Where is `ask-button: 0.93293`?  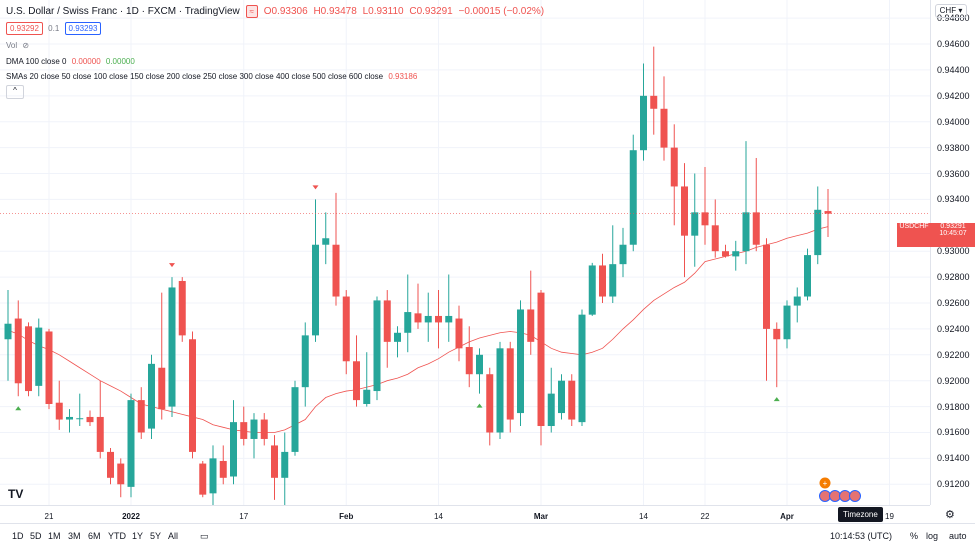 ask-button: 0.93293 is located at coordinates (83, 28).